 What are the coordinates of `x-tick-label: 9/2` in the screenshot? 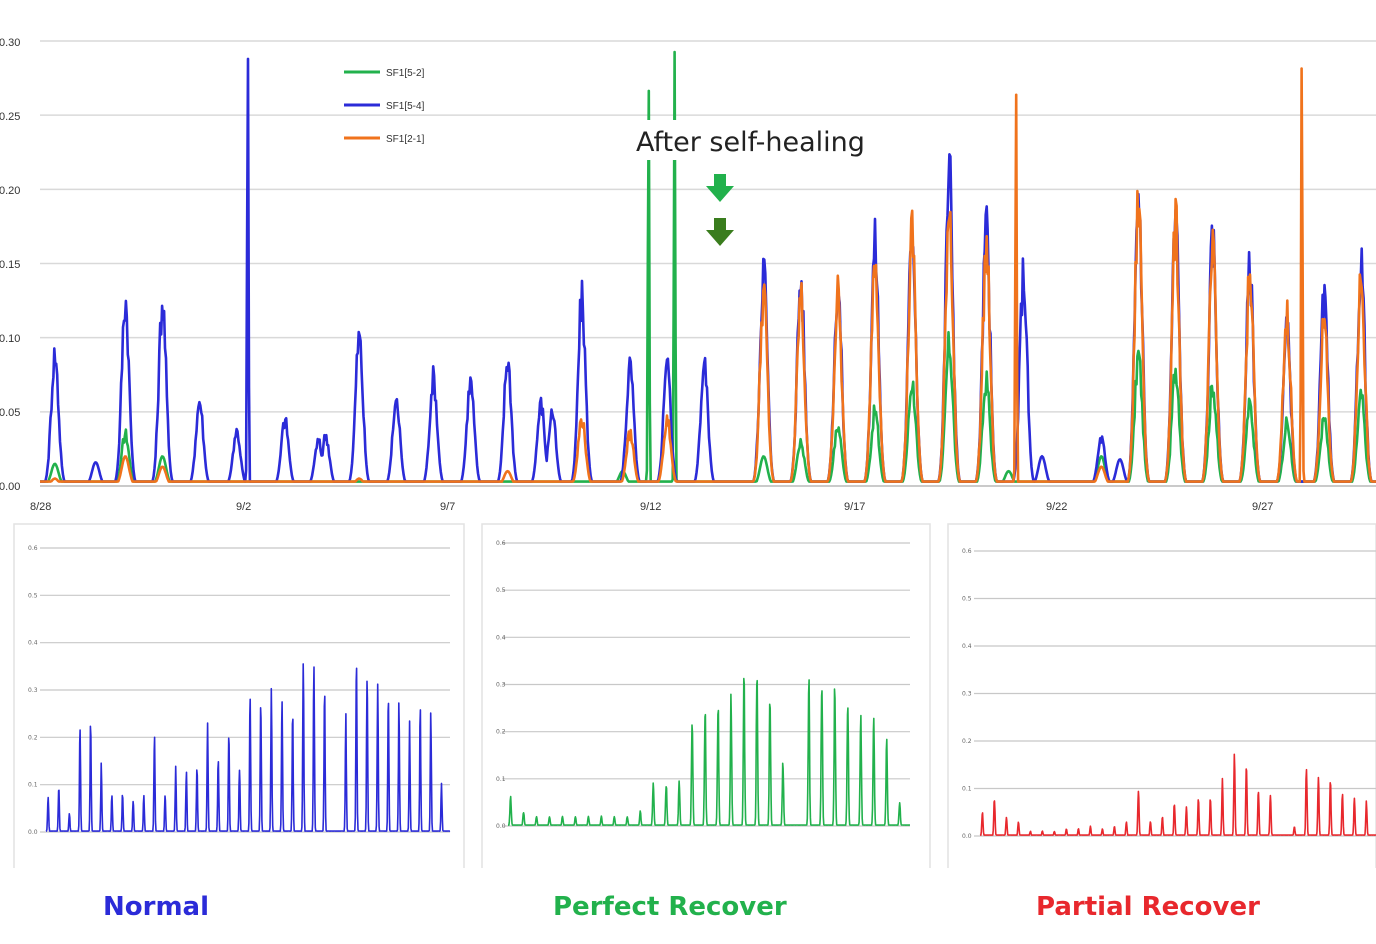 It's located at (243, 507).